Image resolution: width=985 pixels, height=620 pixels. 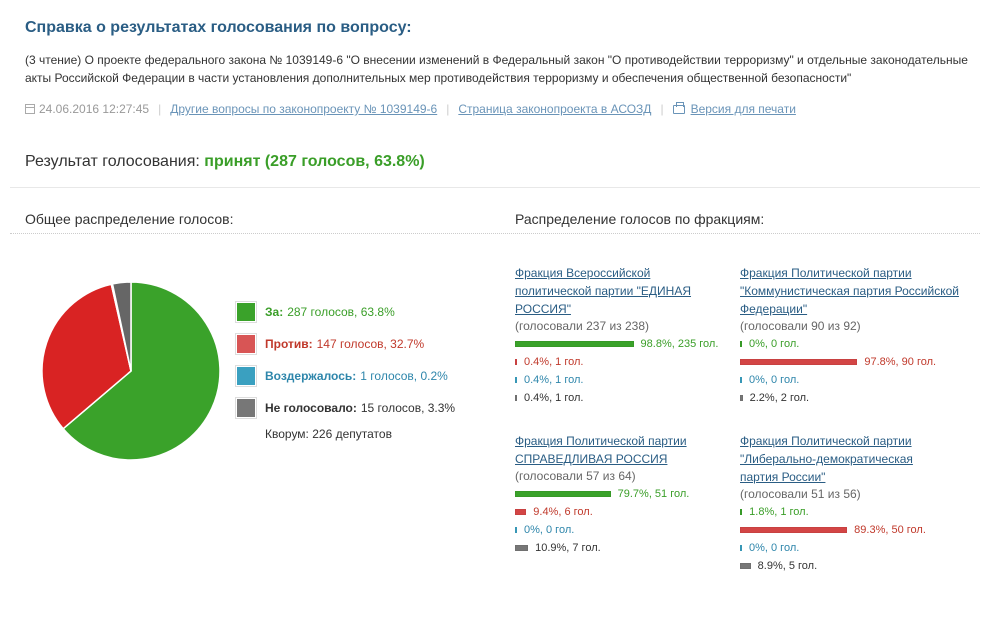 What do you see at coordinates (568, 548) in the screenshot?
I see `faction-bar-label: 10.9%, 7 гол.` at bounding box center [568, 548].